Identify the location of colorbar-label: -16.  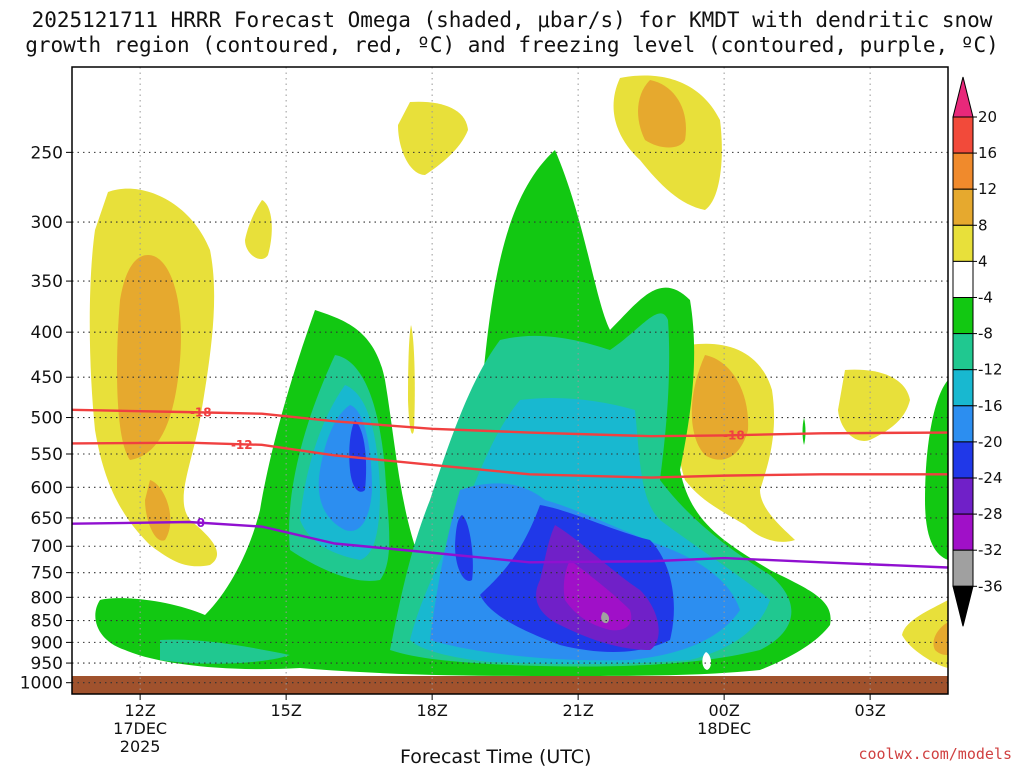
(990, 406).